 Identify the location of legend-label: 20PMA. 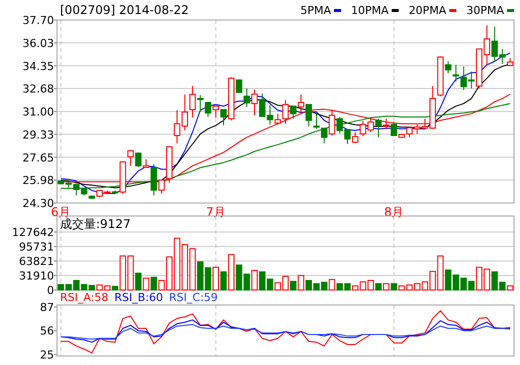
(427, 10).